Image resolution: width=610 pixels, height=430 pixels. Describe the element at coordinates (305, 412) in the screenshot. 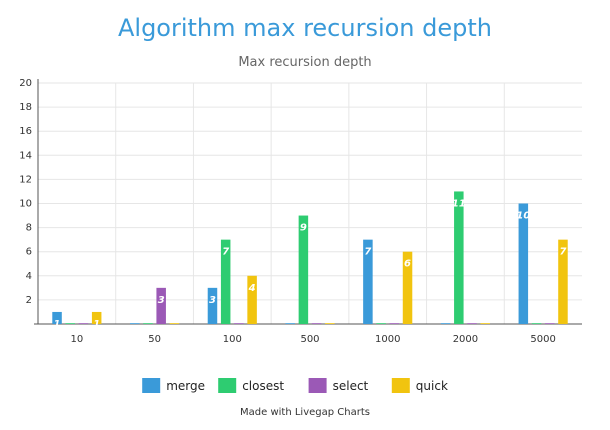

I see `credit-text: Made with Livegap Charts` at that location.